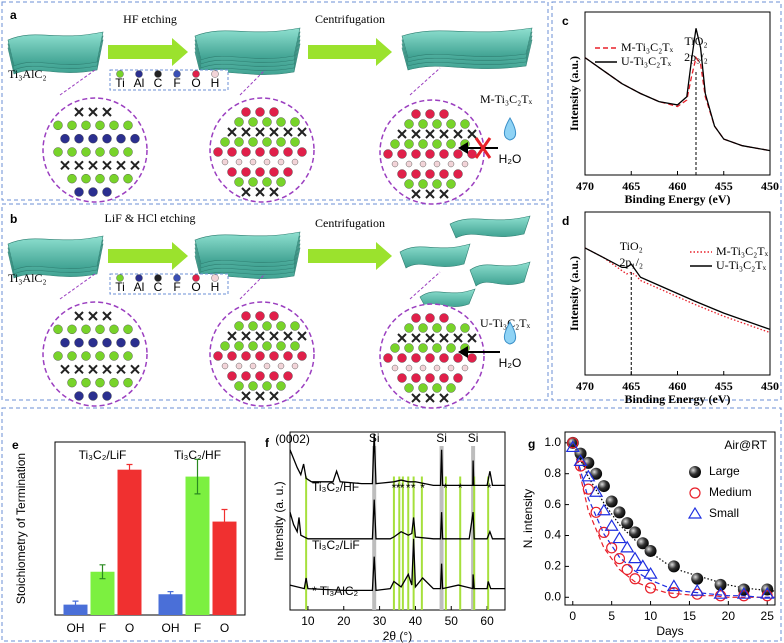 This screenshot has height=643, width=784. What do you see at coordinates (129, 628) in the screenshot?
I see `category-label: O` at bounding box center [129, 628].